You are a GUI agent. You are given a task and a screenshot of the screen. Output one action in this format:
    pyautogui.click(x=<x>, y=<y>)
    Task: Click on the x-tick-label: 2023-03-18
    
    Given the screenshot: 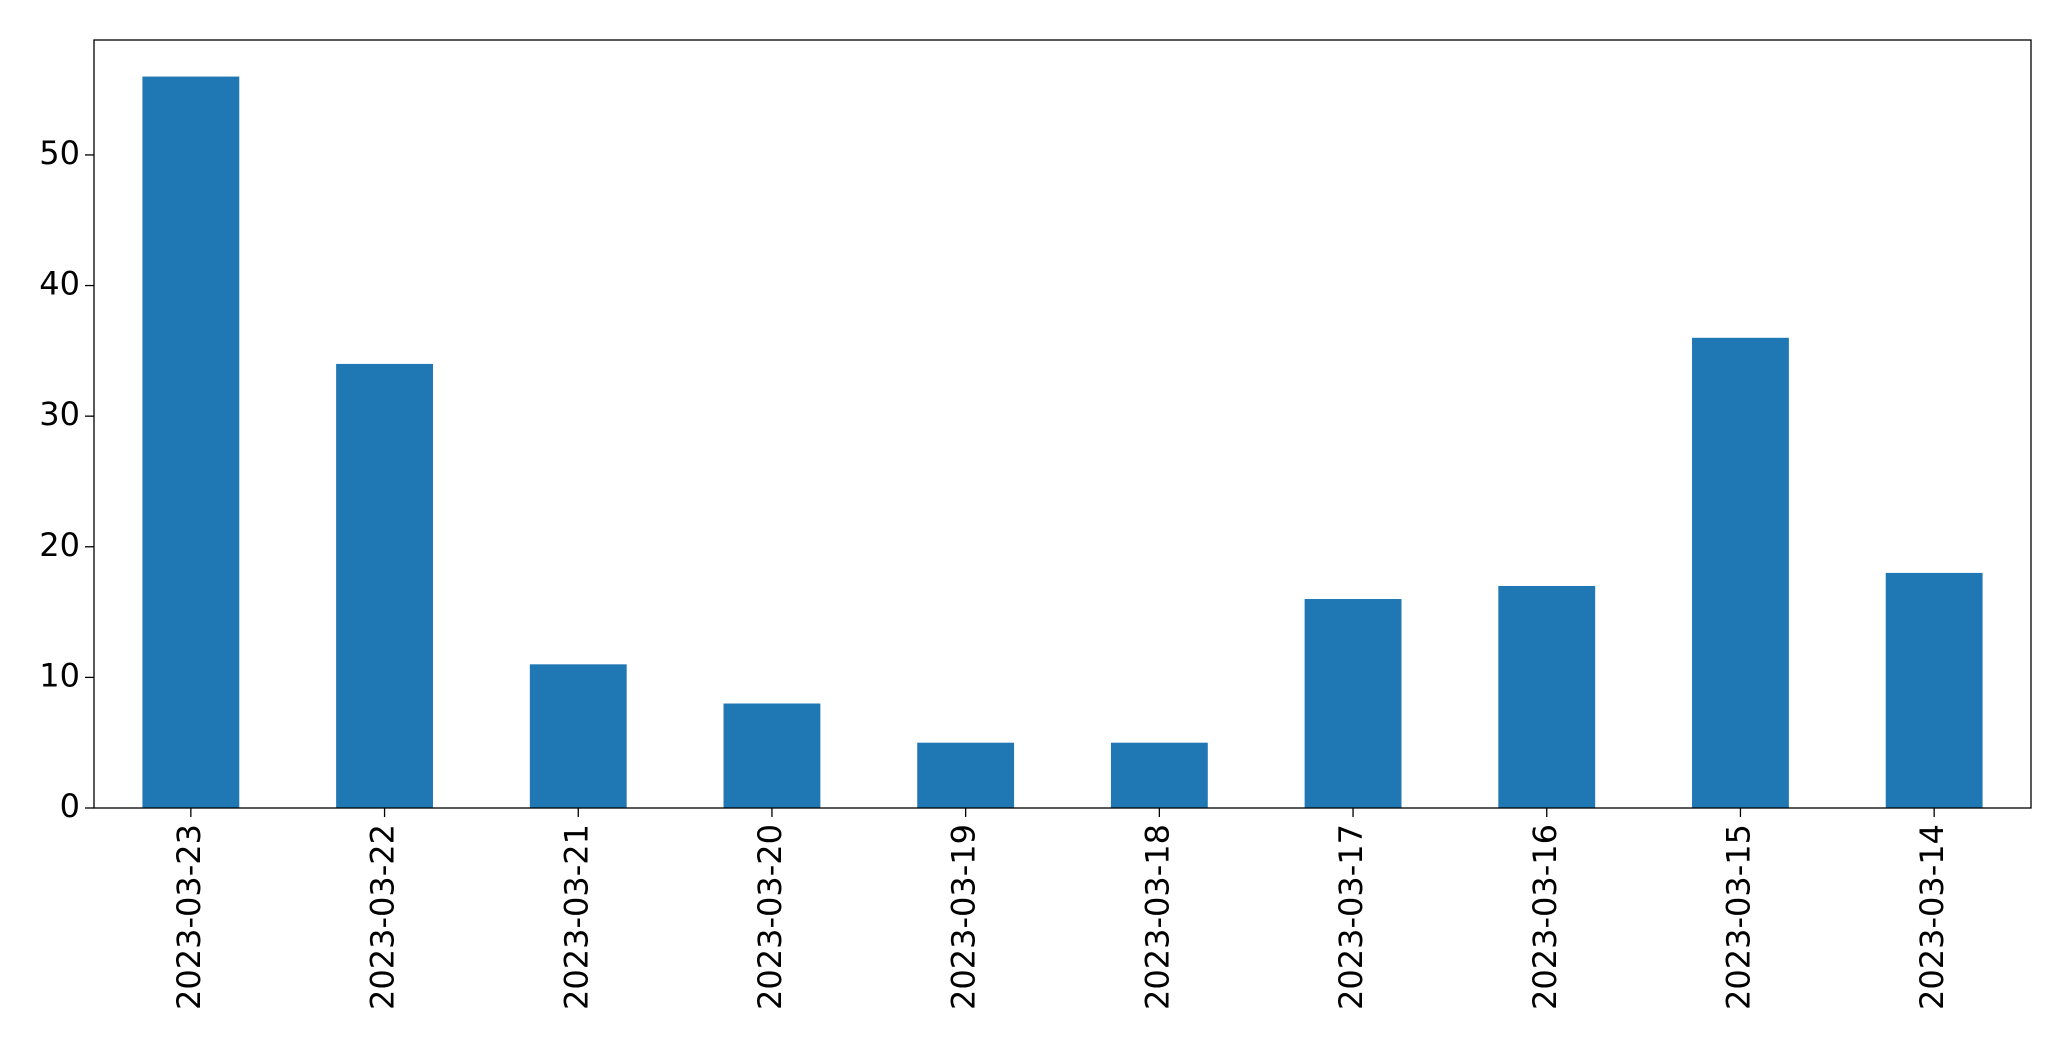 What is the action you would take?
    pyautogui.click(x=1157, y=917)
    